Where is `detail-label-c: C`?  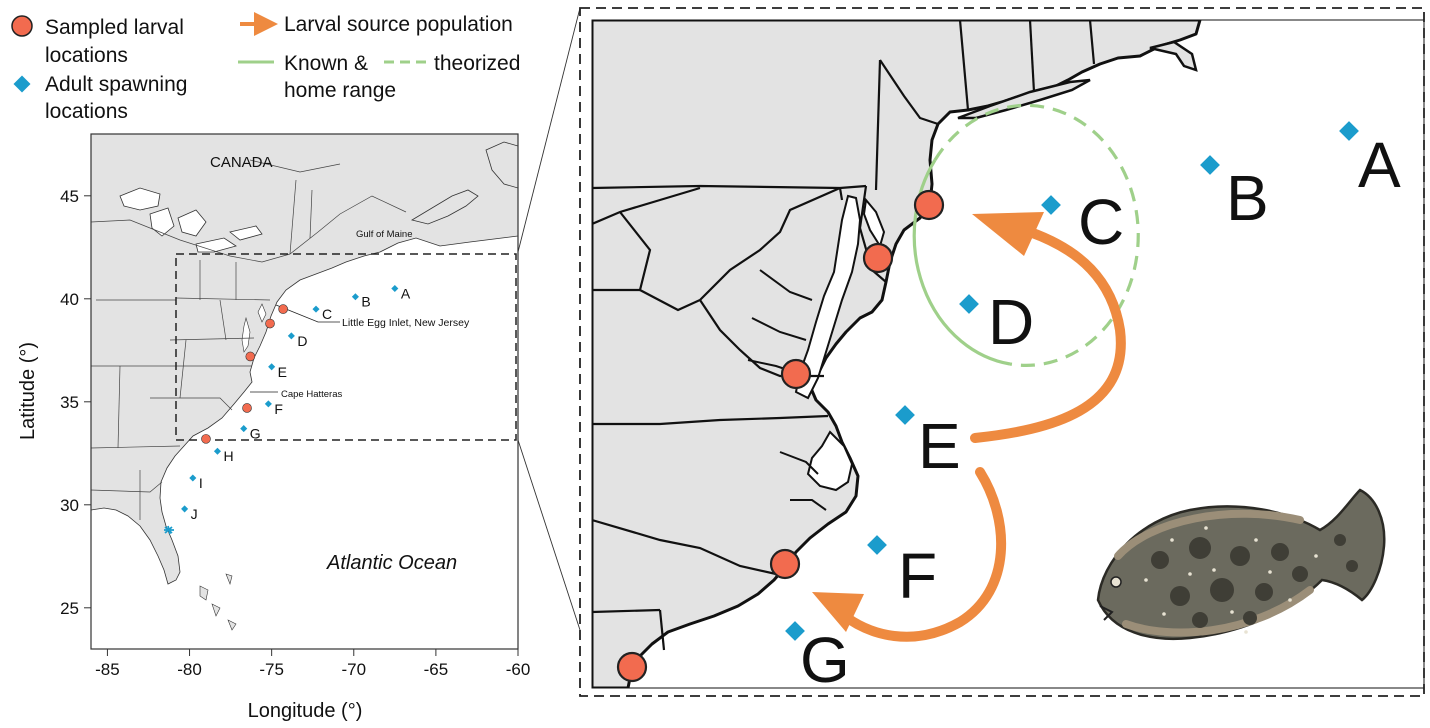 detail-label-c: C is located at coordinates (1101, 222).